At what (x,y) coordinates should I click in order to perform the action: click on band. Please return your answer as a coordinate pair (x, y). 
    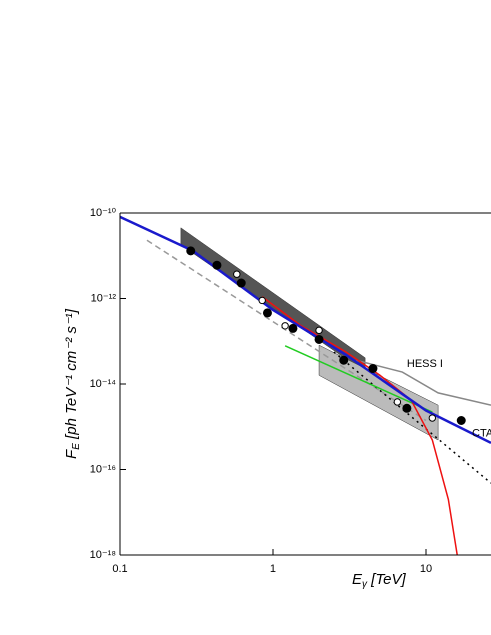
    Looking at the image, I should click on (378, 392).